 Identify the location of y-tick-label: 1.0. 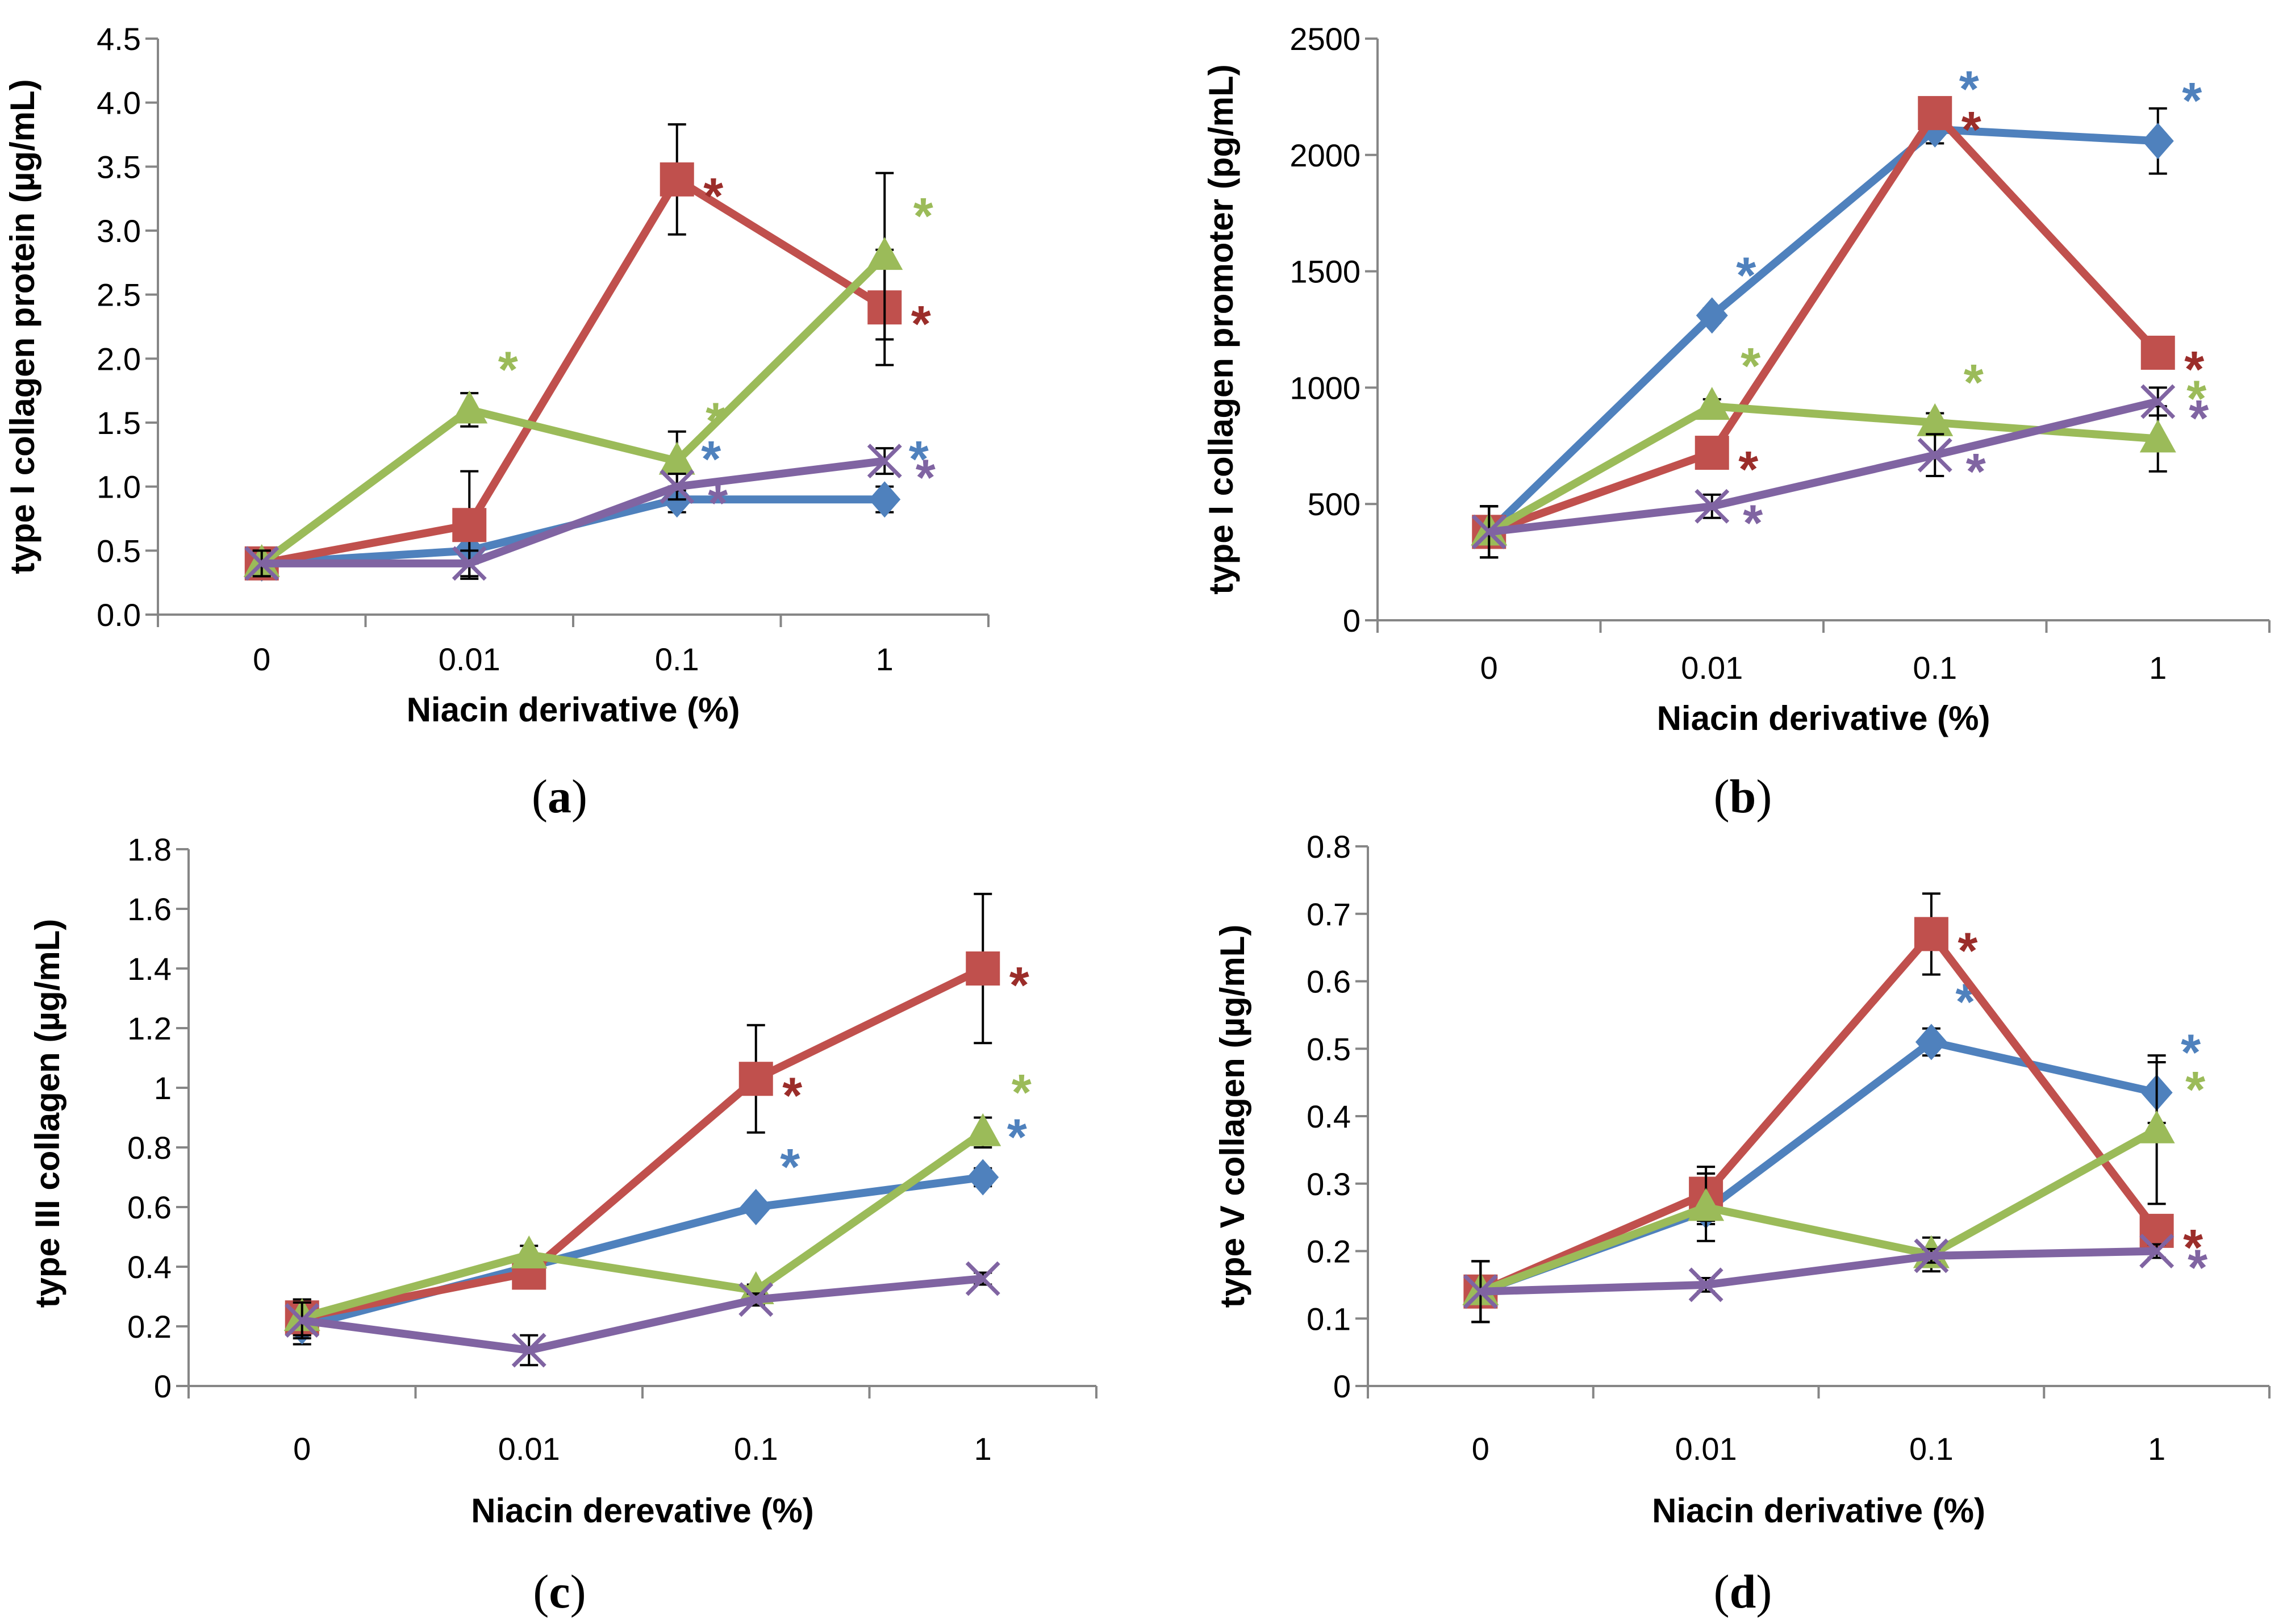
(119, 487).